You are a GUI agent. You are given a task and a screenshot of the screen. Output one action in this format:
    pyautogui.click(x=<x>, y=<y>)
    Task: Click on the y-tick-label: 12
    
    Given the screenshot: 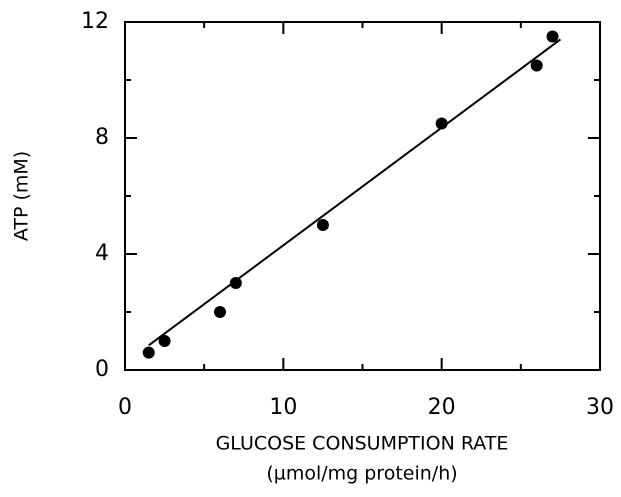 What is the action you would take?
    pyautogui.click(x=95, y=21)
    